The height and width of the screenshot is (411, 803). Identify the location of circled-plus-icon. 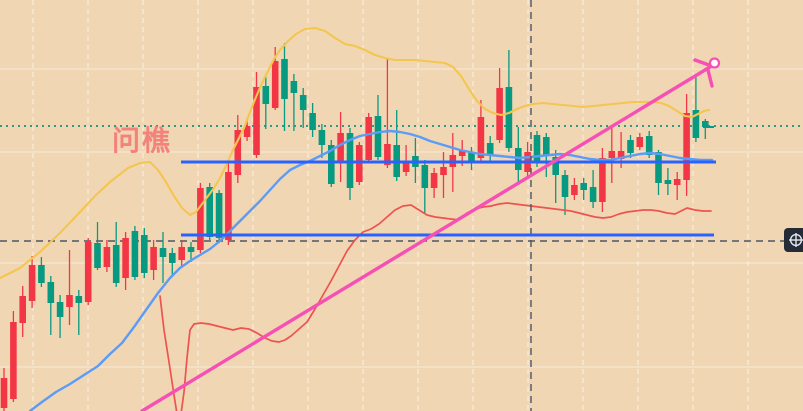
(796, 240).